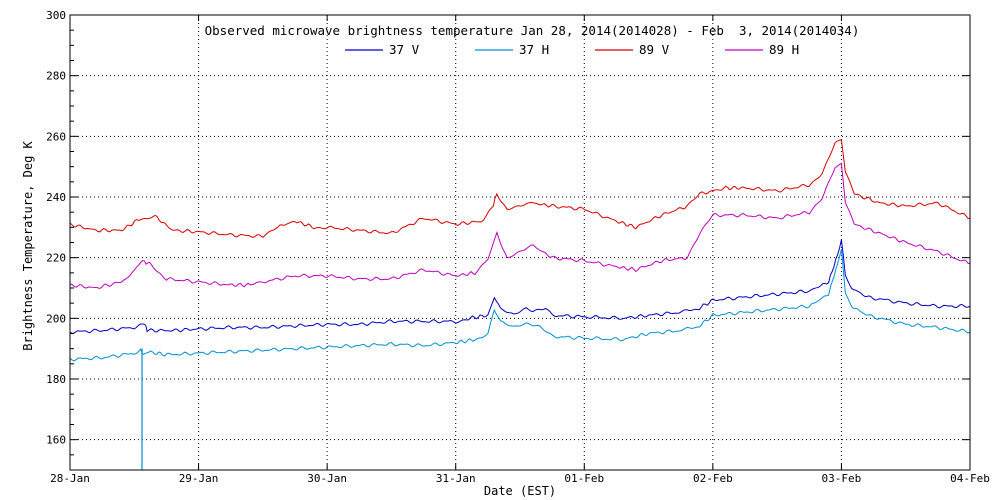  What do you see at coordinates (572, 49) in the screenshot?
I see `legend: 37 V 37 H 89 V 89 H` at bounding box center [572, 49].